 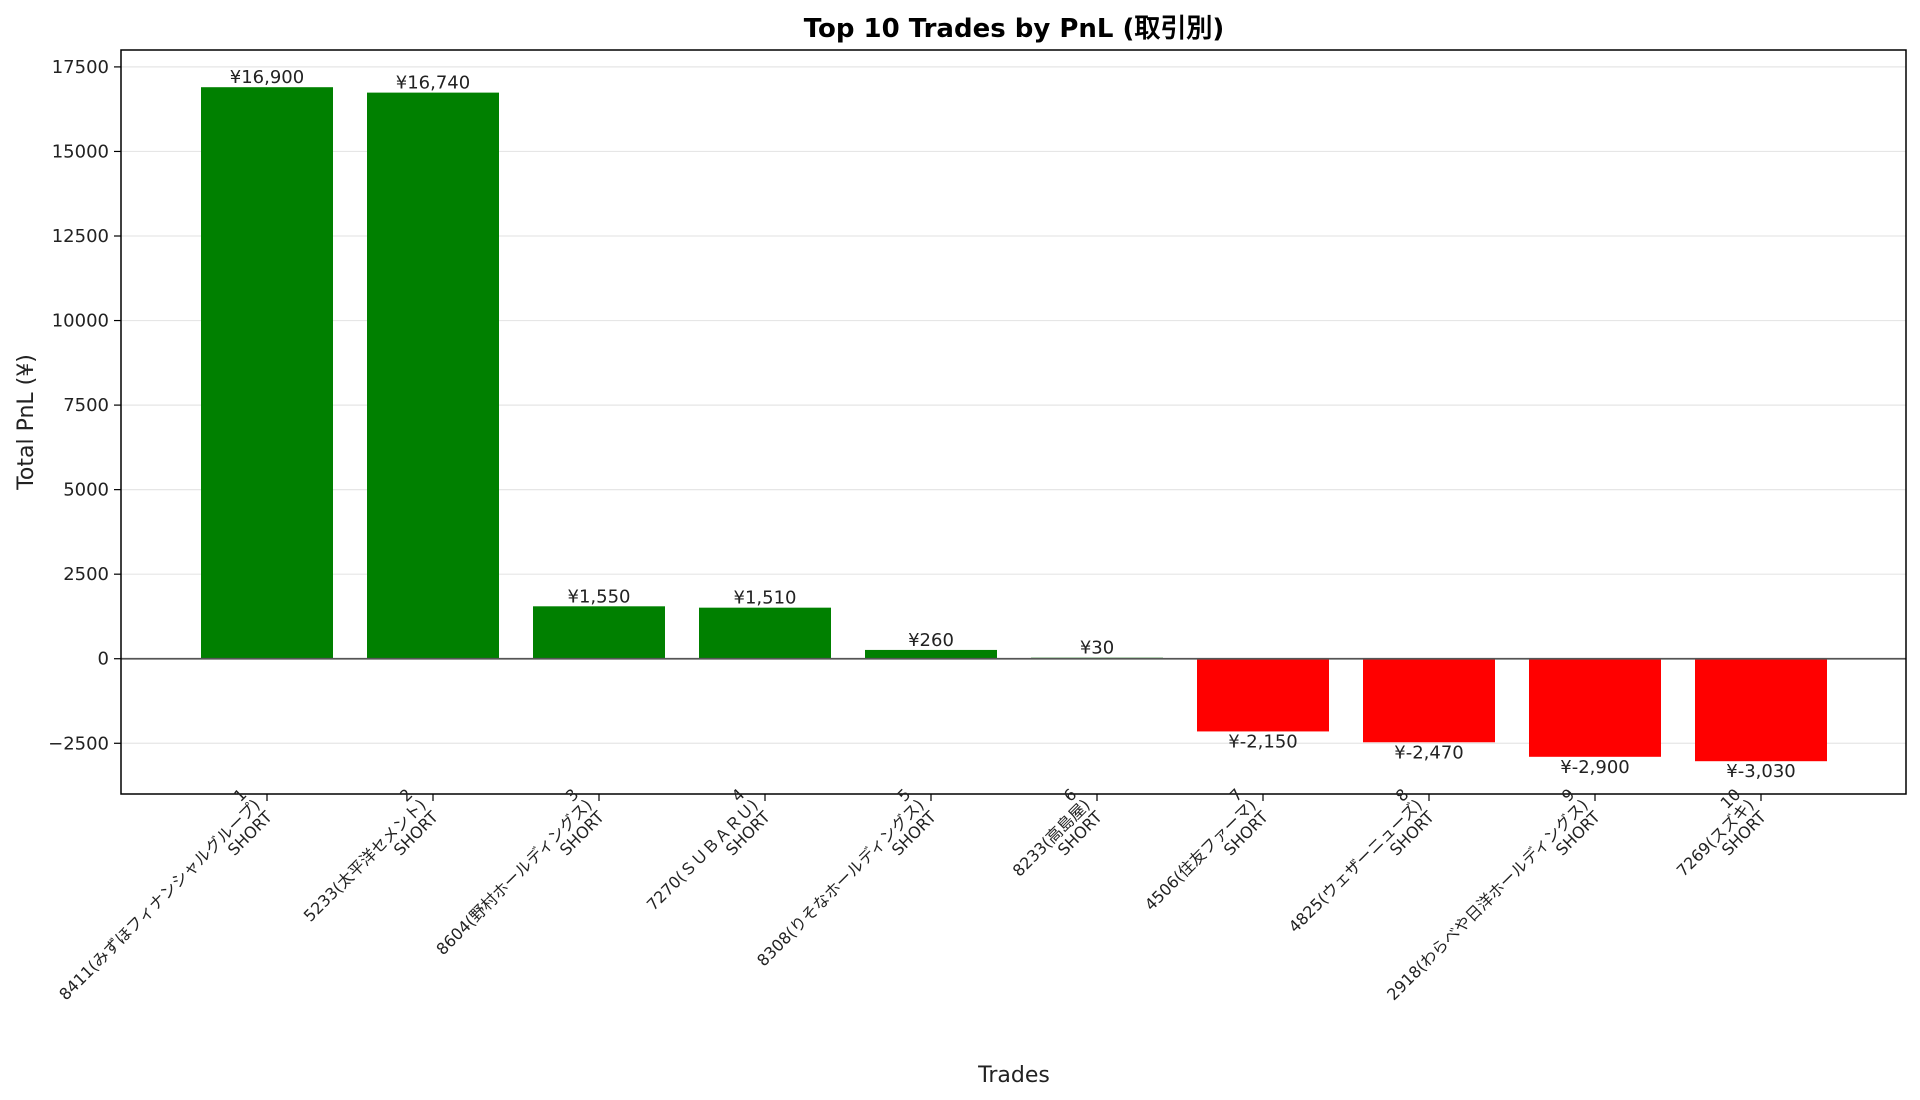 What do you see at coordinates (80, 67) in the screenshot?
I see `y-tick-label: 17500` at bounding box center [80, 67].